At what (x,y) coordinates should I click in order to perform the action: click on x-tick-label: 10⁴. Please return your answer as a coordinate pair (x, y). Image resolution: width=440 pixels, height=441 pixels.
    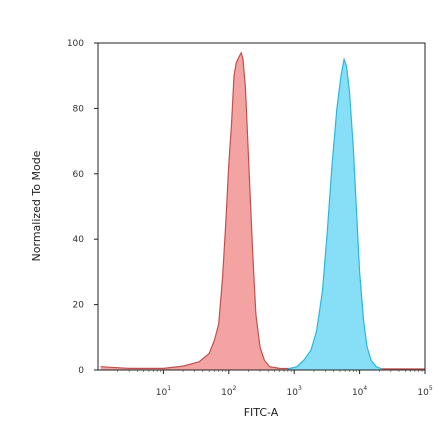
    Looking at the image, I should click on (359, 391).